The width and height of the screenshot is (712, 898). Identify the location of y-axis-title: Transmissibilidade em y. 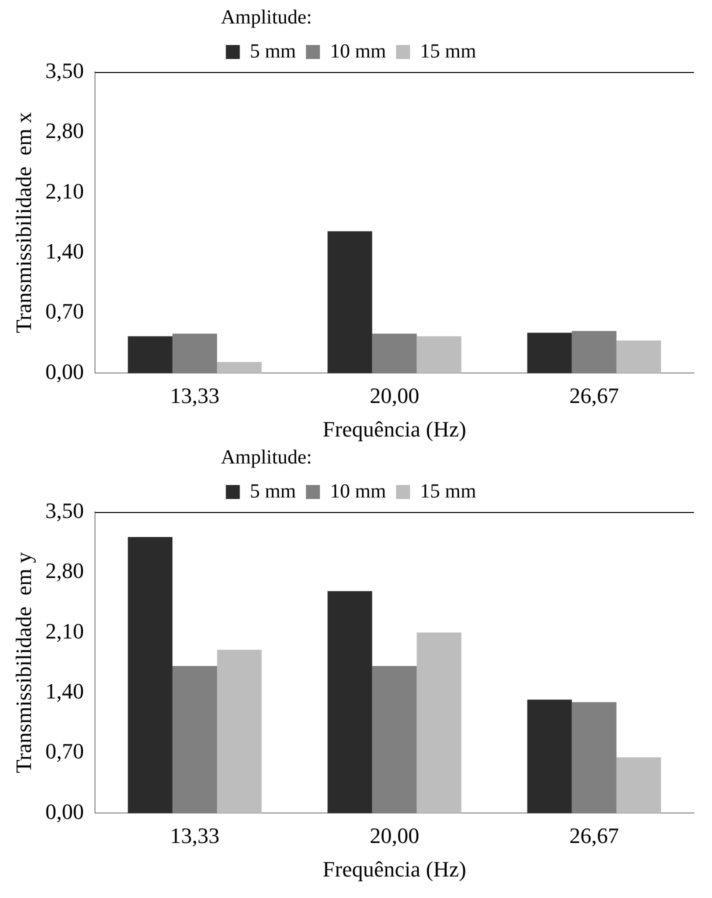
(23, 663).